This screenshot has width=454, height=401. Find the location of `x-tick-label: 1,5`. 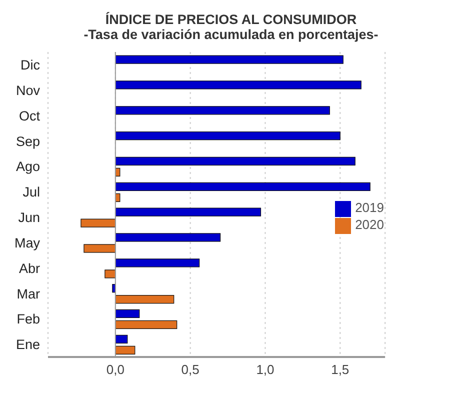

x-tick-label: 1,5 is located at coordinates (340, 370).